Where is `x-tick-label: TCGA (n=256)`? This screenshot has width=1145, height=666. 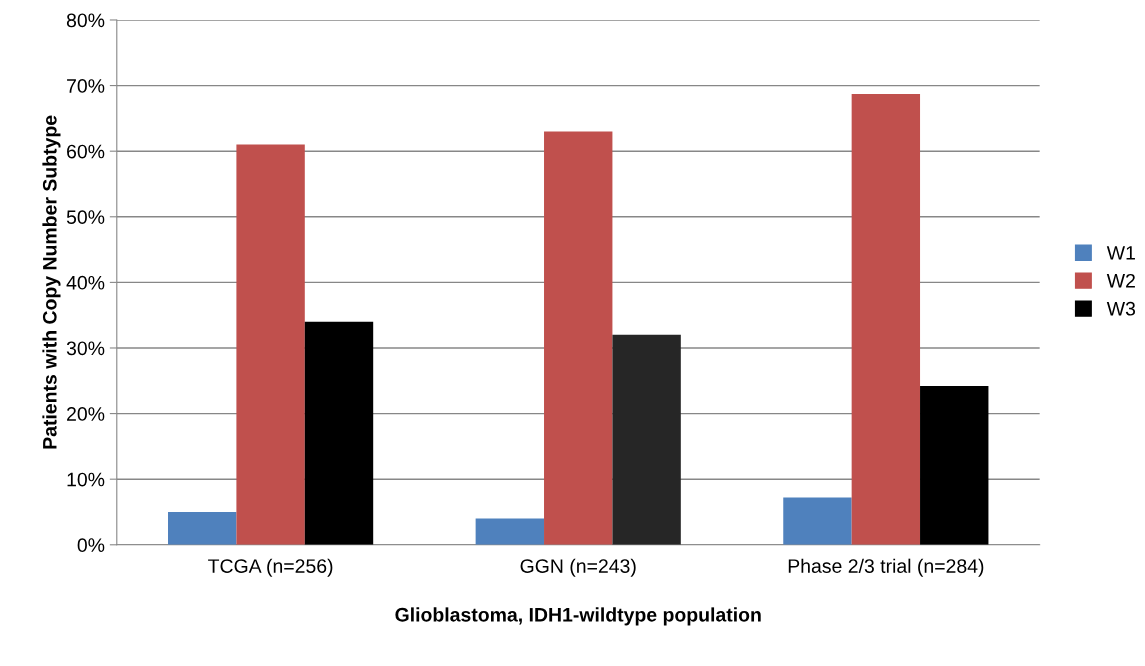
x-tick-label: TCGA (n=256) is located at coordinates (270, 567).